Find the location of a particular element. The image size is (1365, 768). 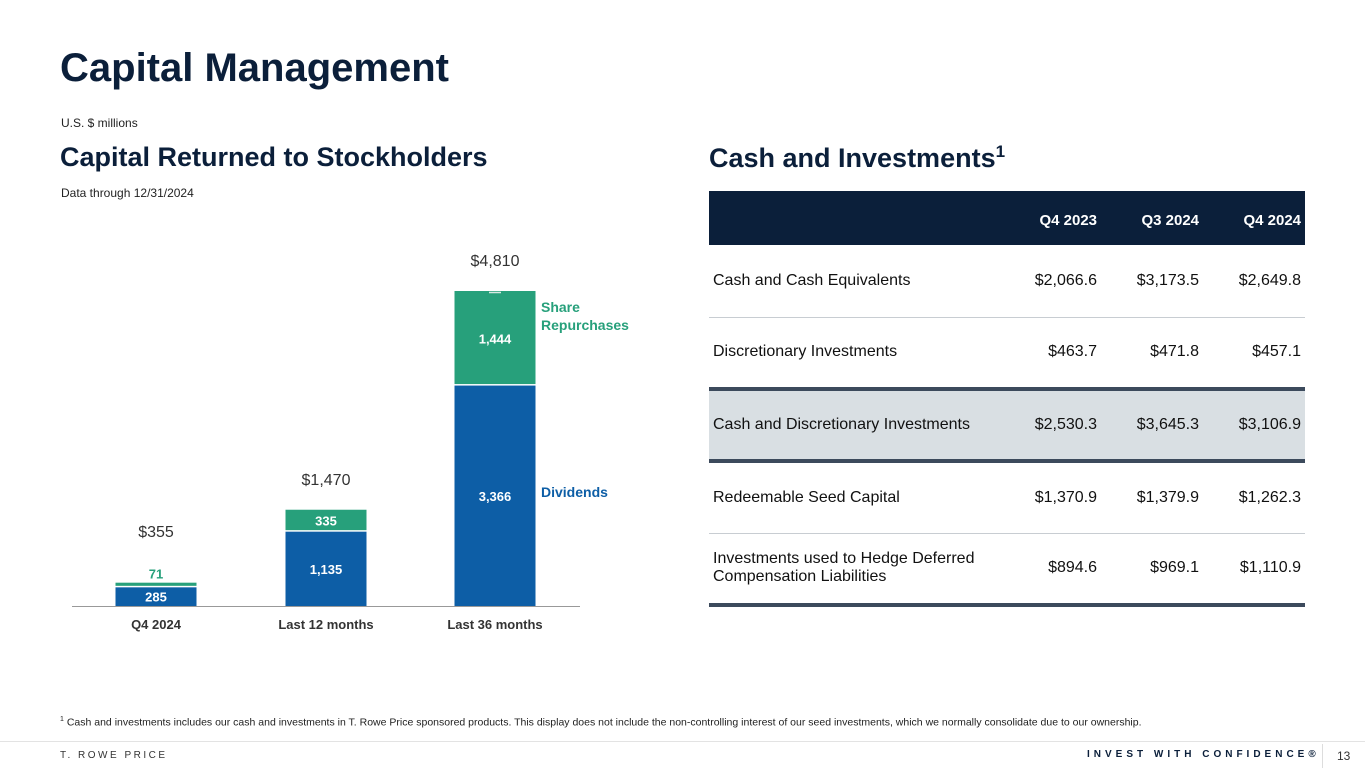

bar-value-label: 285 is located at coordinates (156, 597).